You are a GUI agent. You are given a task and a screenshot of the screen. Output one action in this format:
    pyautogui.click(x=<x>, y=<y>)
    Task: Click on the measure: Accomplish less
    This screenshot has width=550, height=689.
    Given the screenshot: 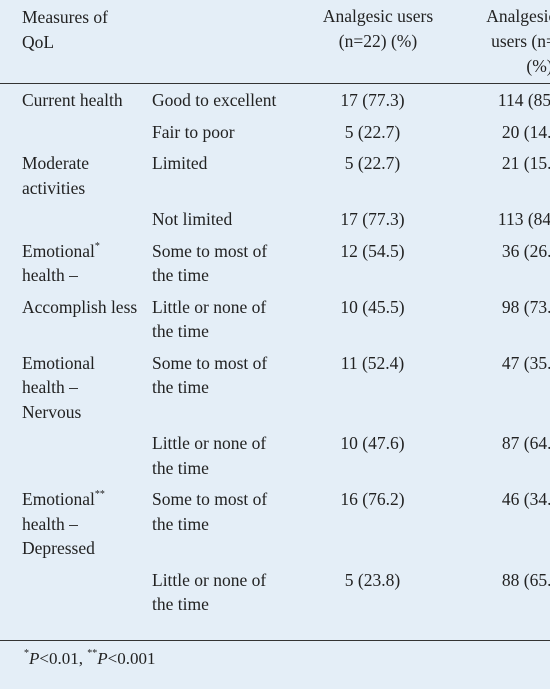 What is the action you would take?
    pyautogui.click(x=80, y=306)
    